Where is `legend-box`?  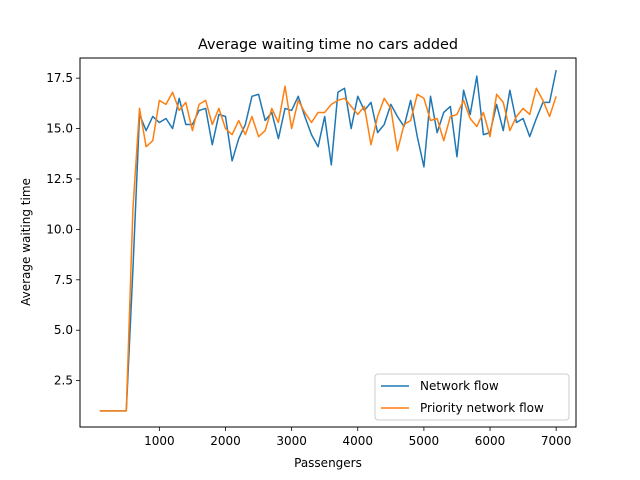
legend-box is located at coordinates (472, 397).